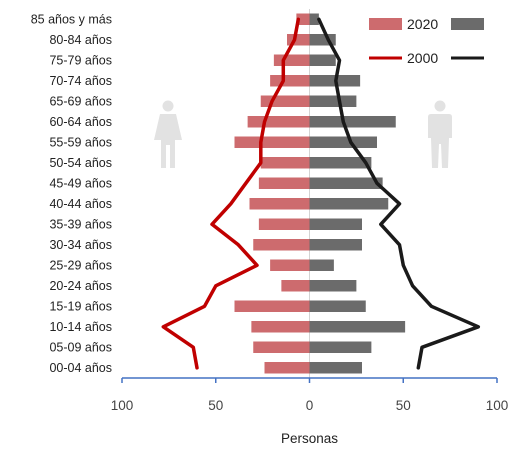  What do you see at coordinates (80, 40) in the screenshot?
I see `category-label-80-84-a-os: 80-84 años` at bounding box center [80, 40].